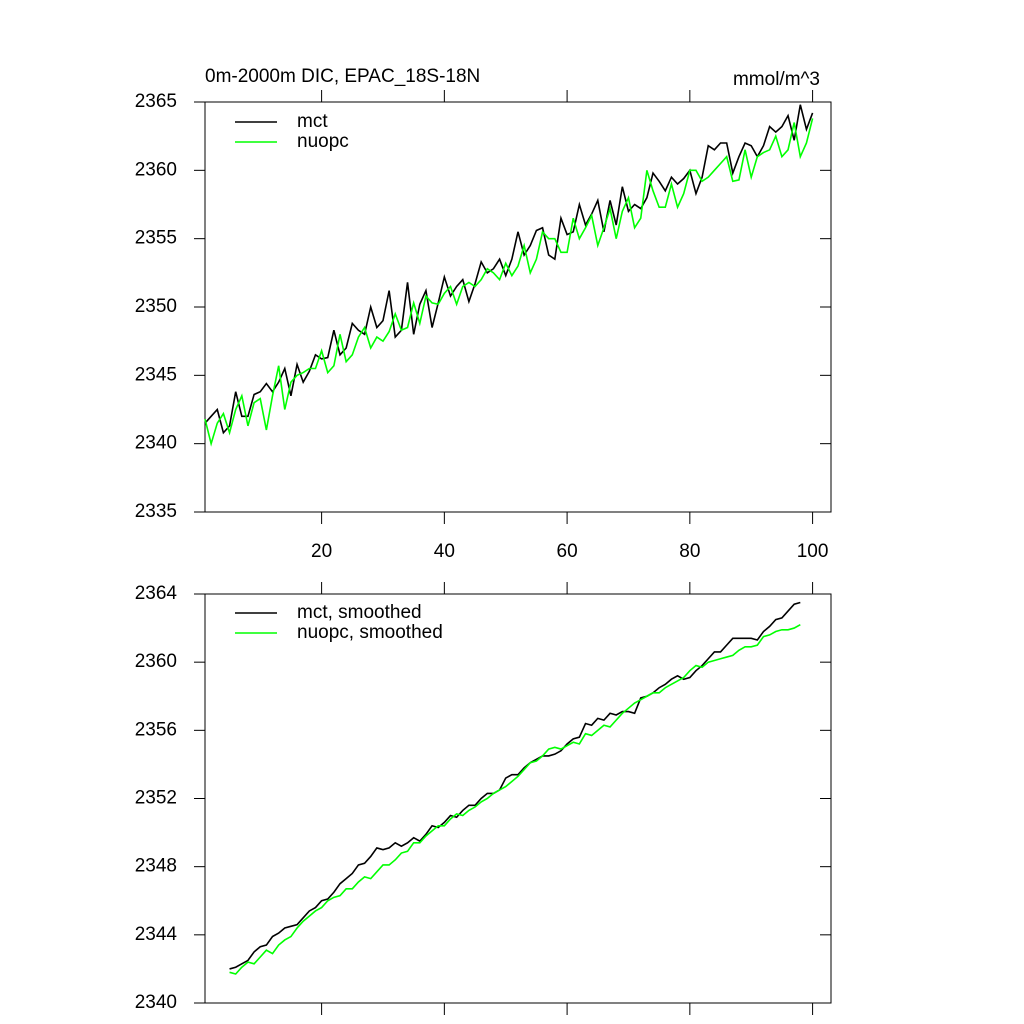 Image resolution: width=1024 pixels, height=1024 pixels. What do you see at coordinates (156, 798) in the screenshot?
I see `y-tick-label: 2352` at bounding box center [156, 798].